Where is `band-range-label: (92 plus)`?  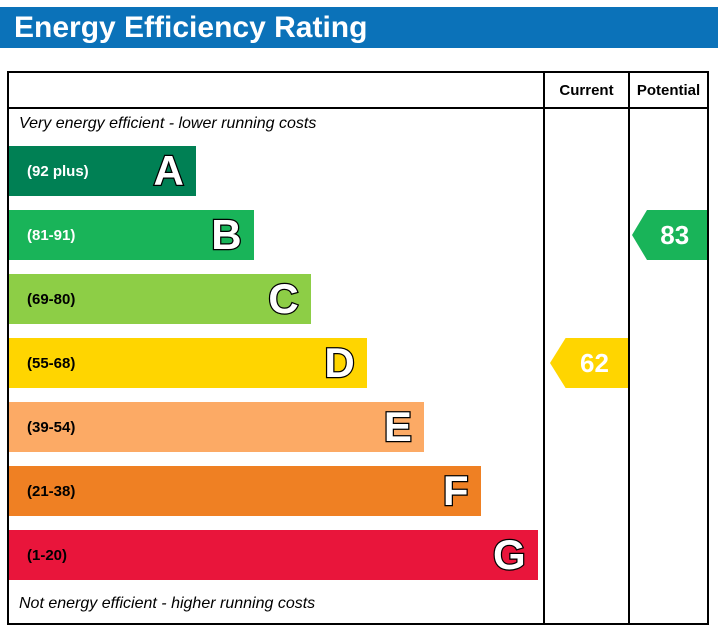 band-range-label: (92 plus) is located at coordinates (58, 171).